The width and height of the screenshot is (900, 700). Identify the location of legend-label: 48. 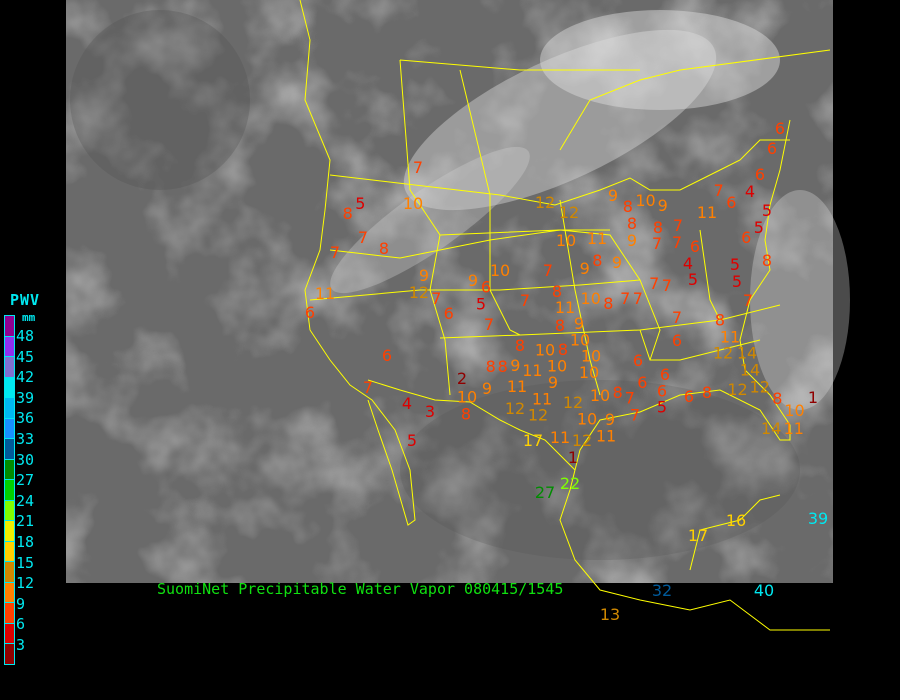
(25, 336).